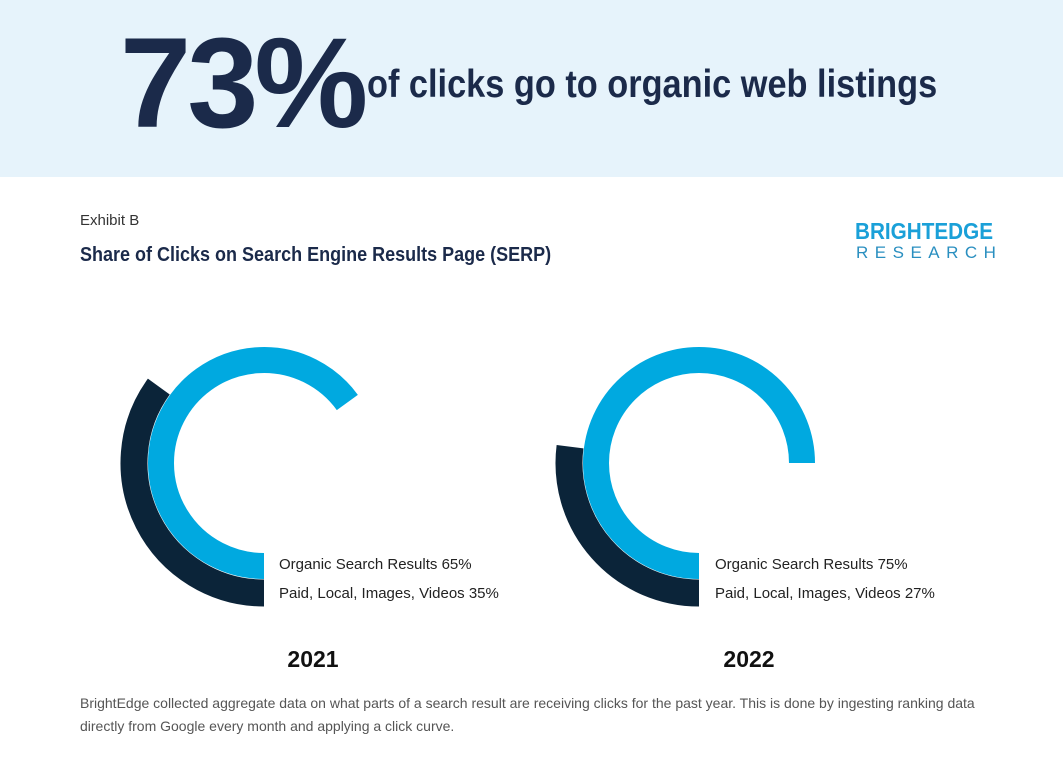 The width and height of the screenshot is (1063, 766). What do you see at coordinates (929, 252) in the screenshot?
I see `logo-sub: RESEARCH` at bounding box center [929, 252].